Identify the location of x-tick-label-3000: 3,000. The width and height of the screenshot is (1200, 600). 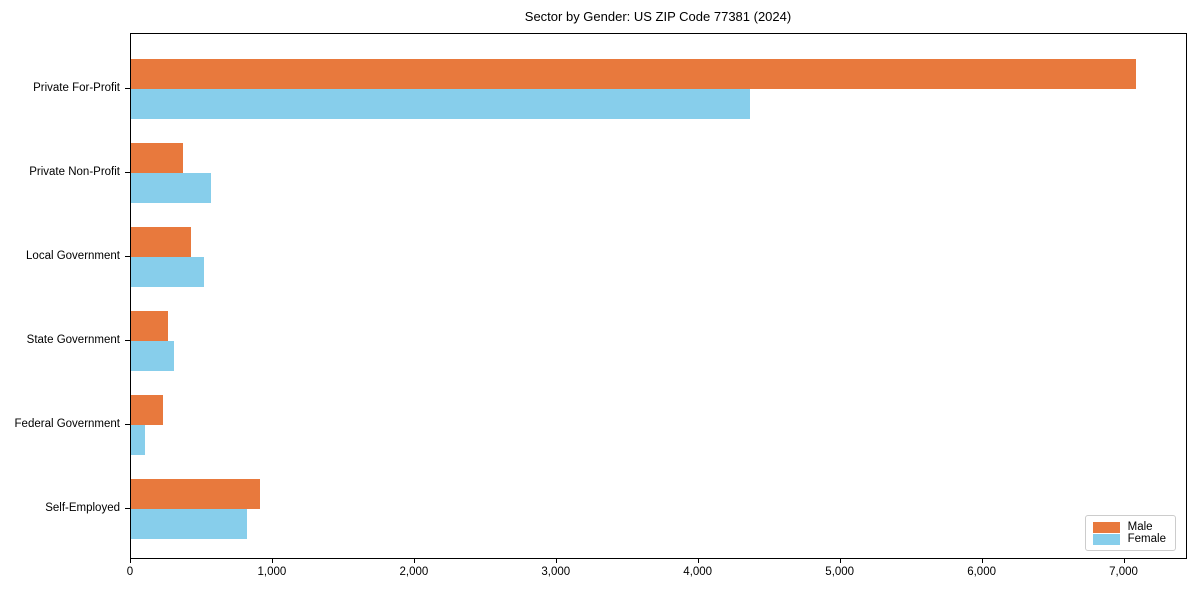
(556, 572).